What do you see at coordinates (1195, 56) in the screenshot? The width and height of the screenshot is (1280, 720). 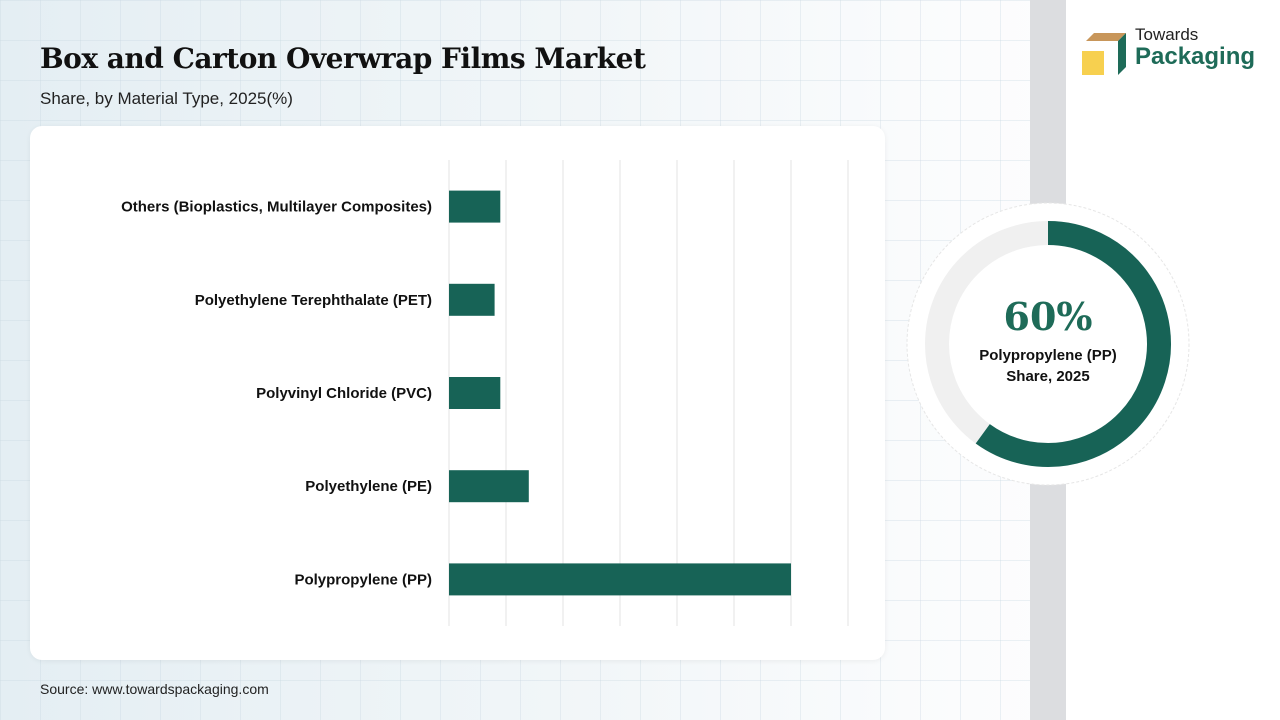 I see `logo-text-packaging: Packaging` at bounding box center [1195, 56].